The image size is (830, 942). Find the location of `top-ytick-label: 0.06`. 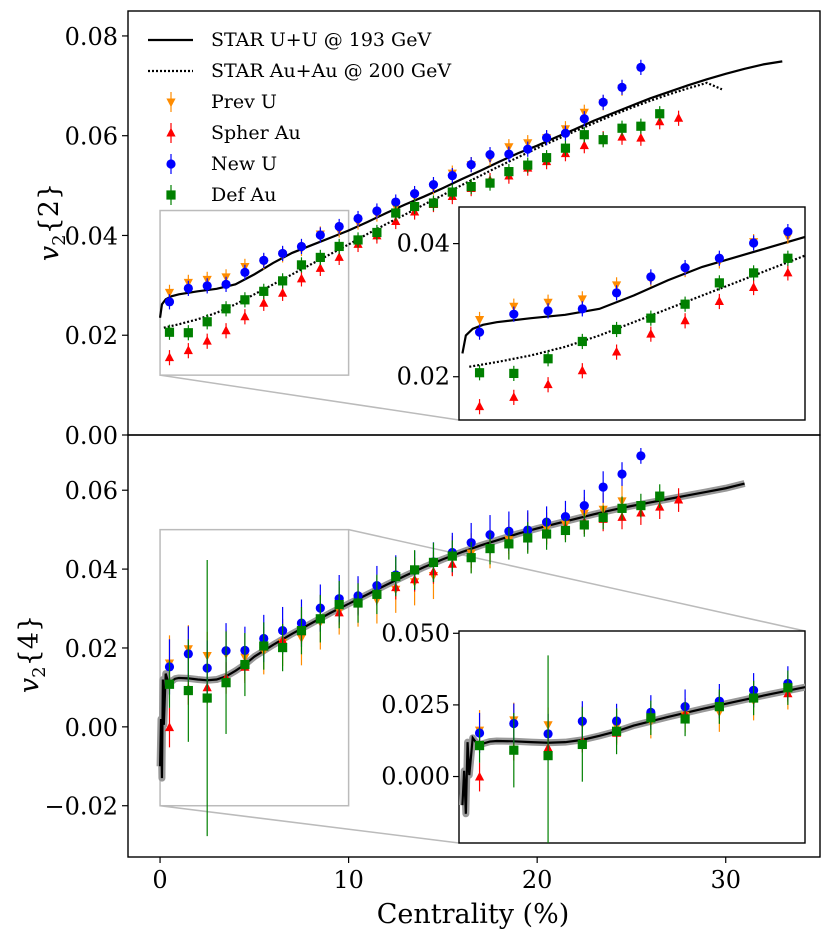

top-ytick-label: 0.06 is located at coordinates (91, 137).